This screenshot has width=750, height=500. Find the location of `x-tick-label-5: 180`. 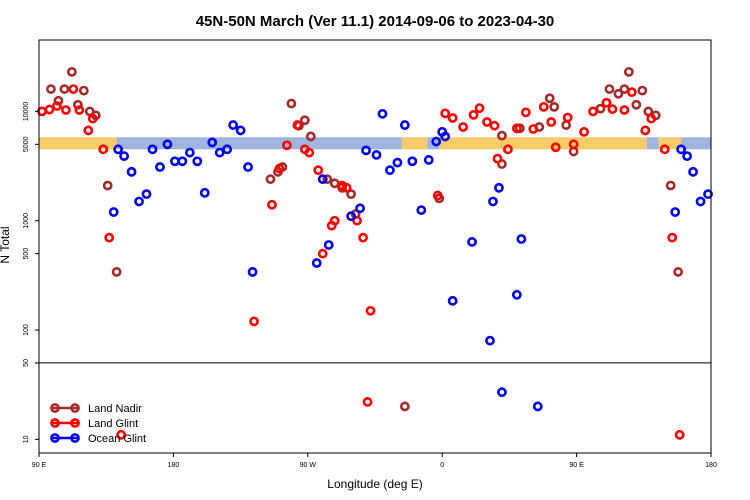

x-tick-label-5: 180 is located at coordinates (711, 465).